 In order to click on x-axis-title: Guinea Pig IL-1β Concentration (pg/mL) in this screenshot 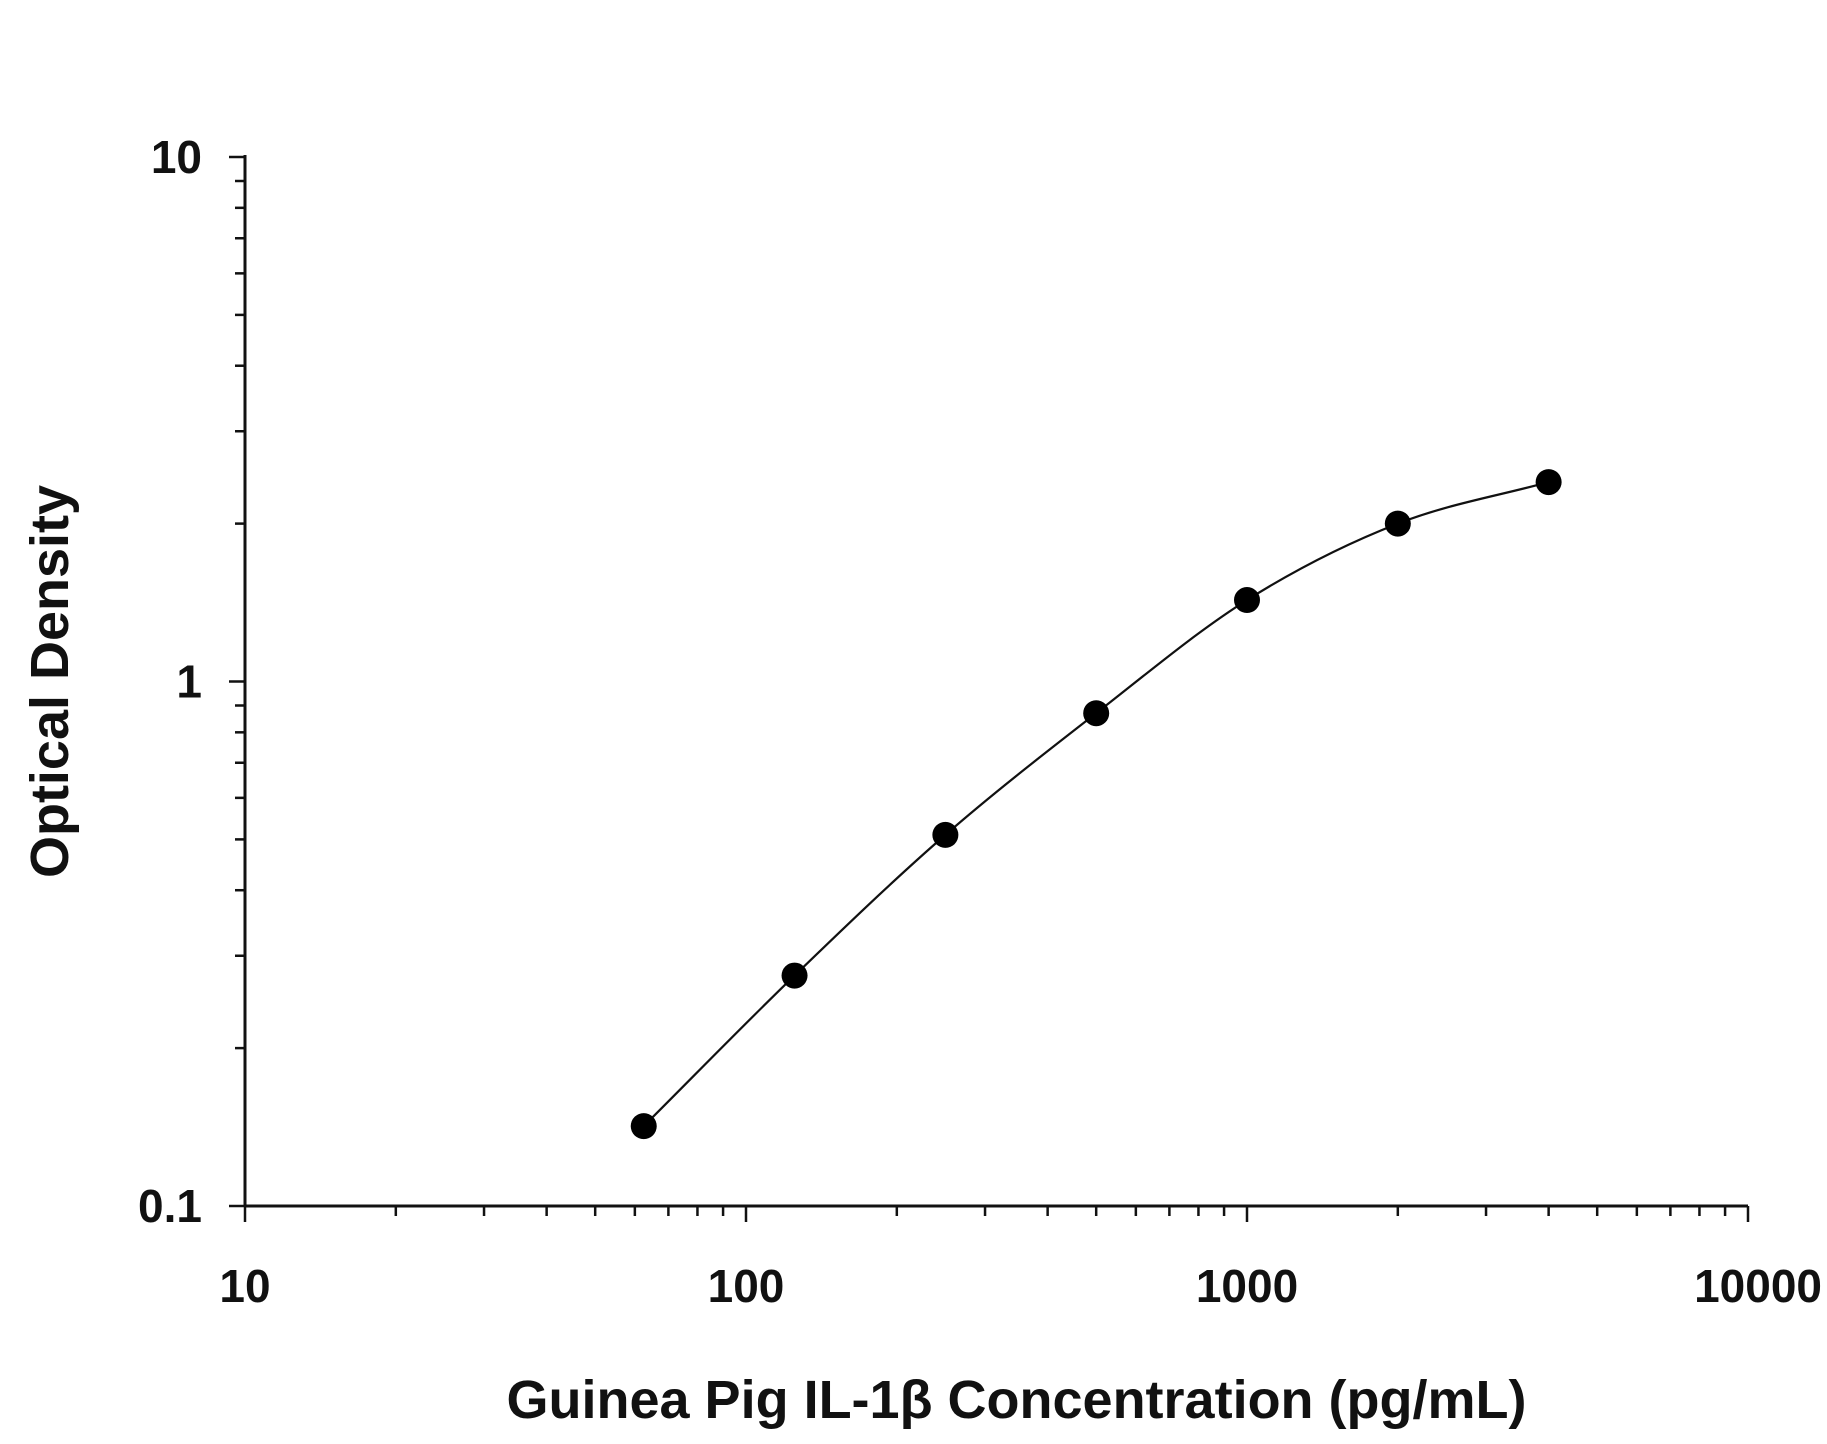, I will do `click(1017, 1400)`.